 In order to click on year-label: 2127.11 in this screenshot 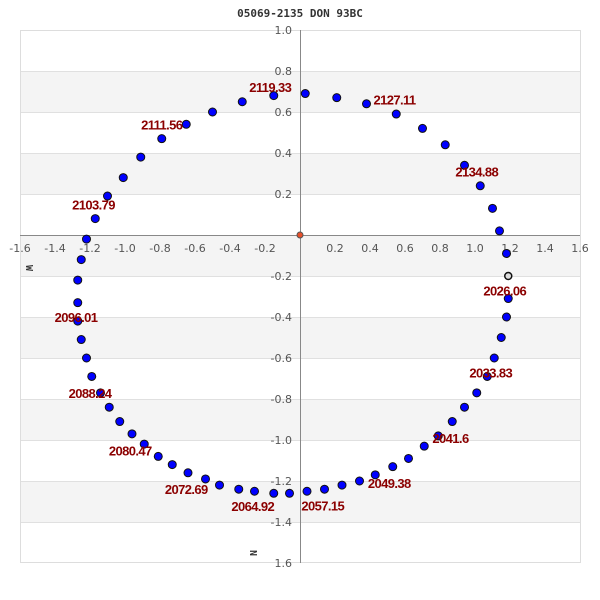, I will do `click(394, 100)`.